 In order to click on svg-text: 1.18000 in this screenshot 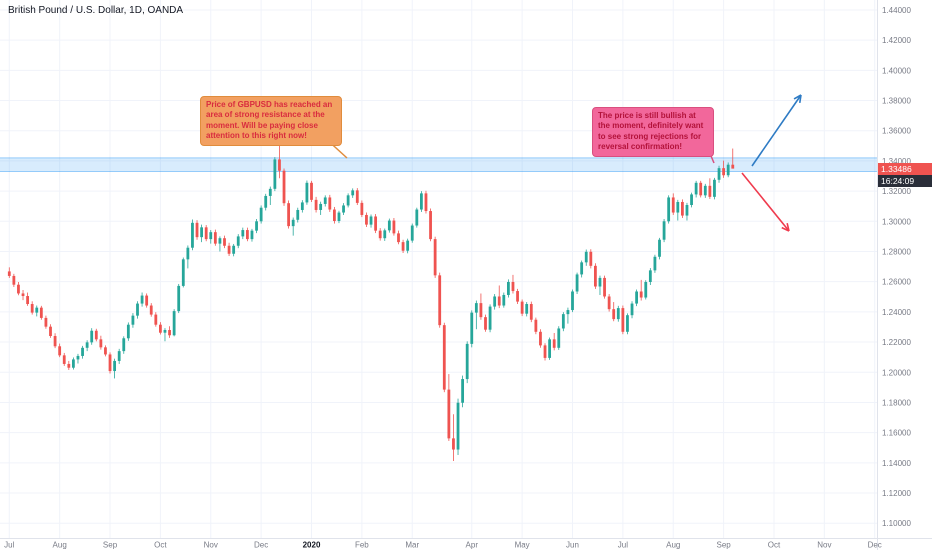, I will do `click(896, 402)`.